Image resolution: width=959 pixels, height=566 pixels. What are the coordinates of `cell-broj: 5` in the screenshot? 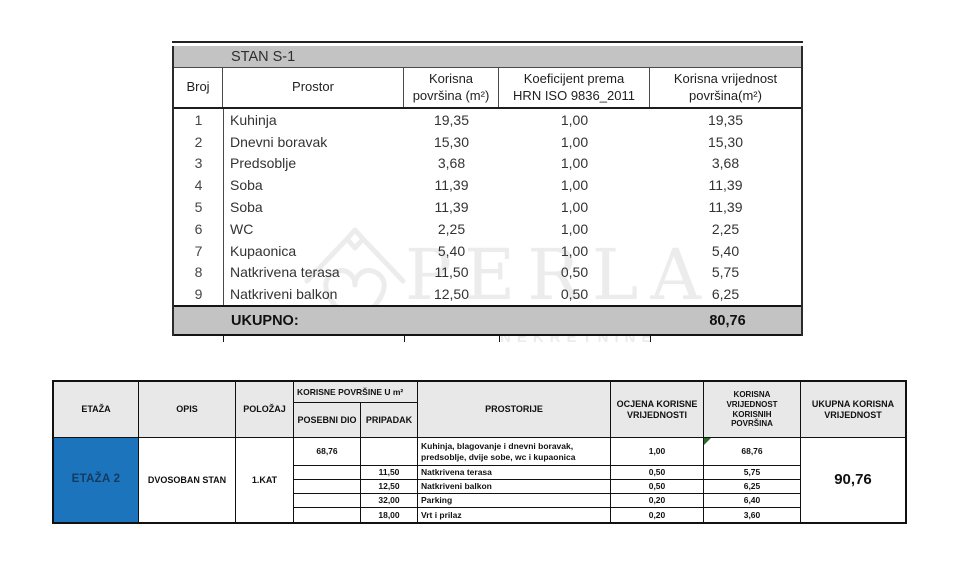 It's located at (198, 207).